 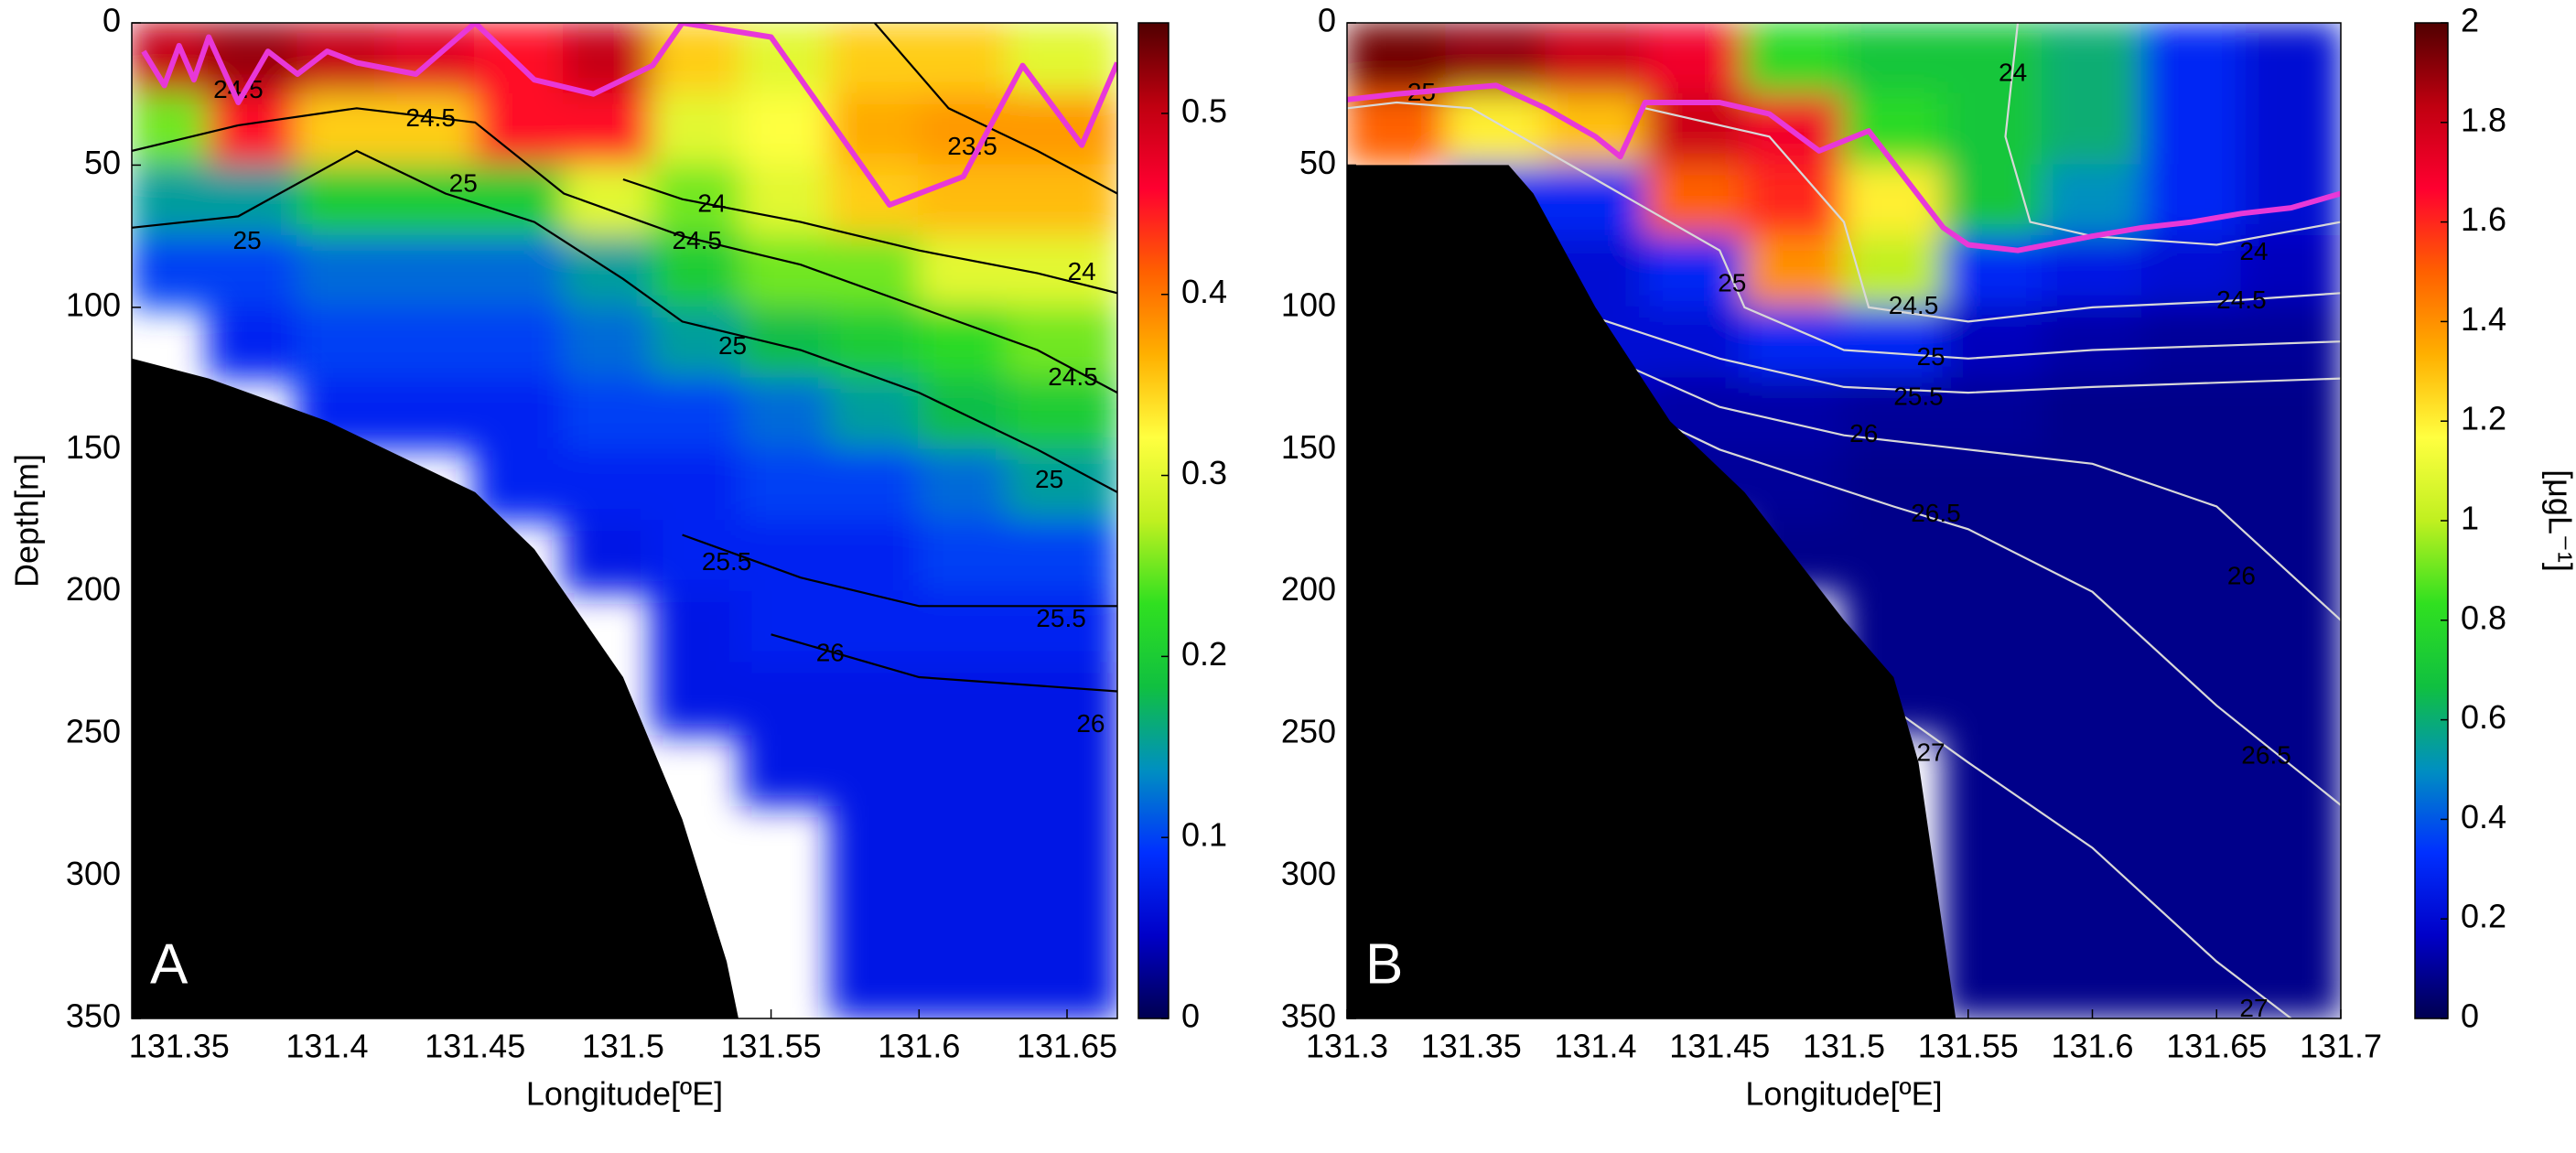 I want to click on seafloor, so click(x=435, y=688).